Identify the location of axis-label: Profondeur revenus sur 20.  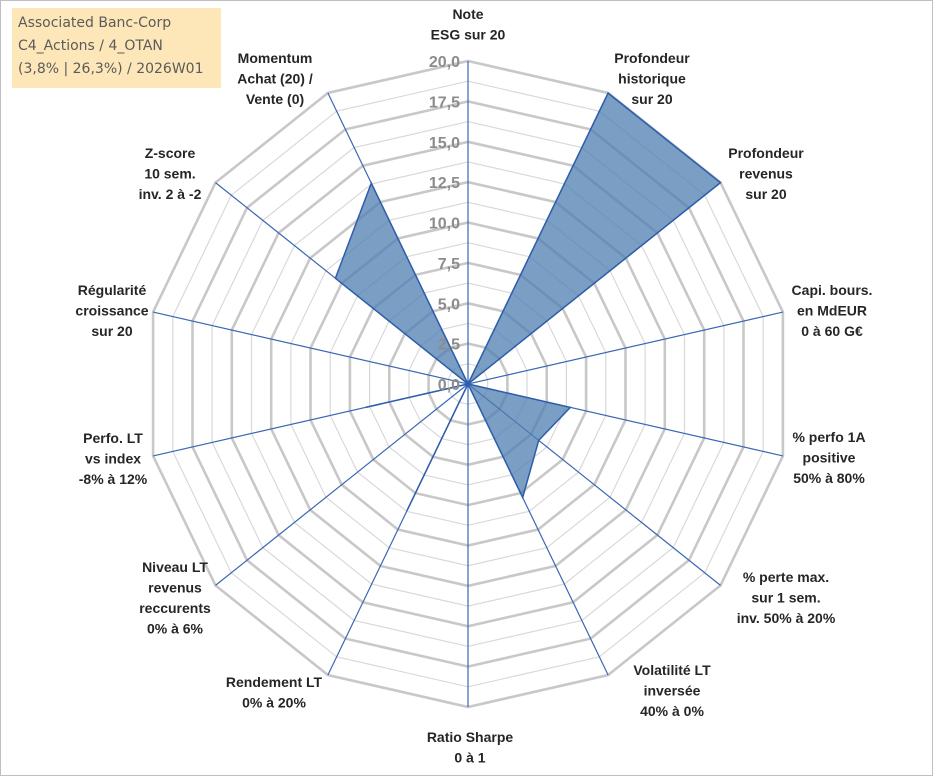
(766, 173).